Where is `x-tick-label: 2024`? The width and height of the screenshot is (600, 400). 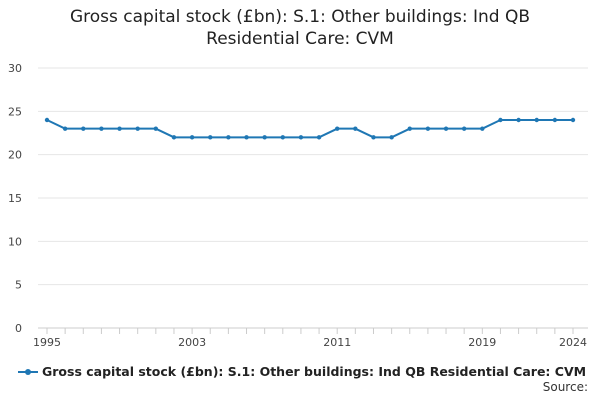 x-tick-label: 2024 is located at coordinates (573, 342).